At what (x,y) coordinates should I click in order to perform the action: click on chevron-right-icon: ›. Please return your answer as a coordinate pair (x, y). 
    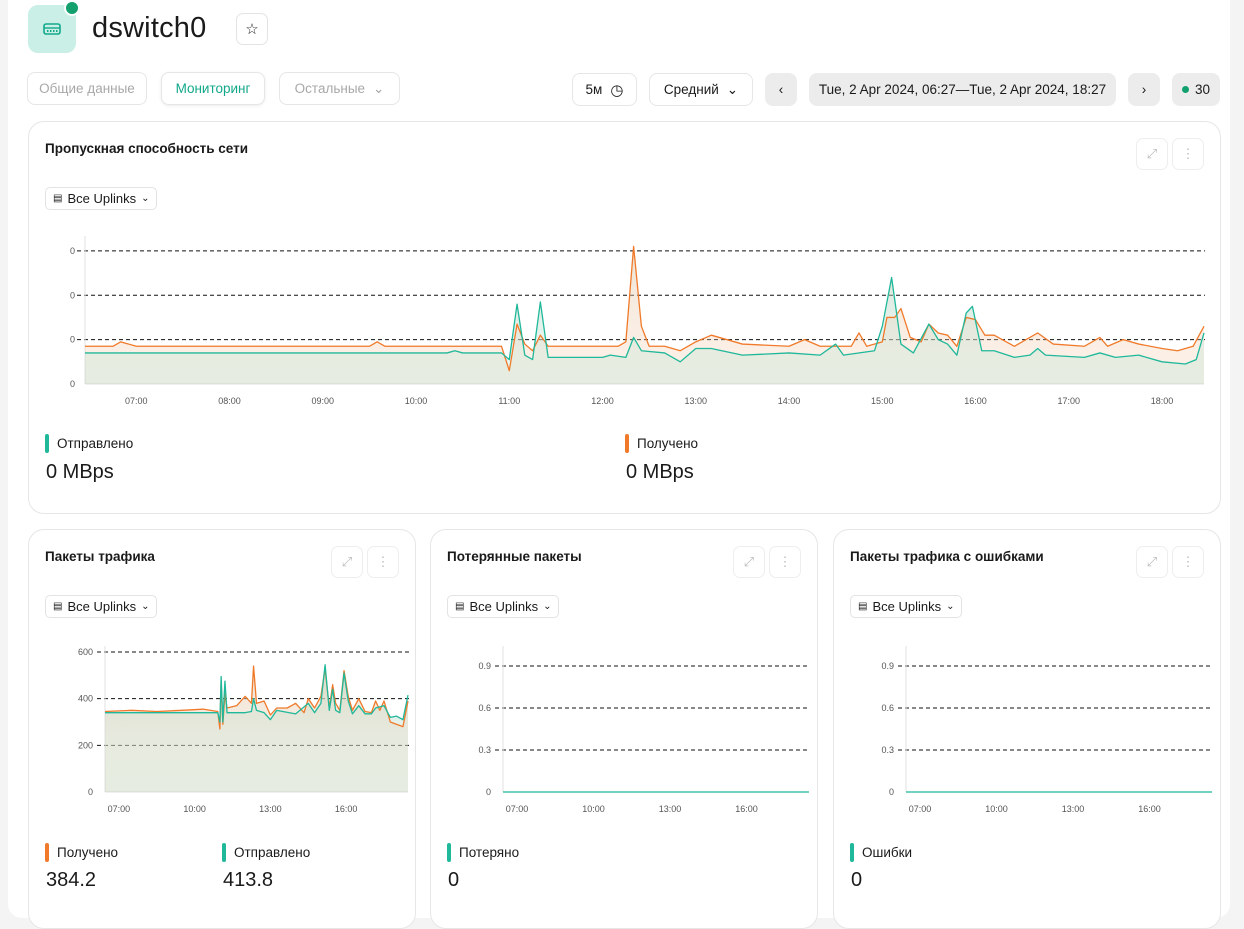
    Looking at the image, I should click on (1144, 89).